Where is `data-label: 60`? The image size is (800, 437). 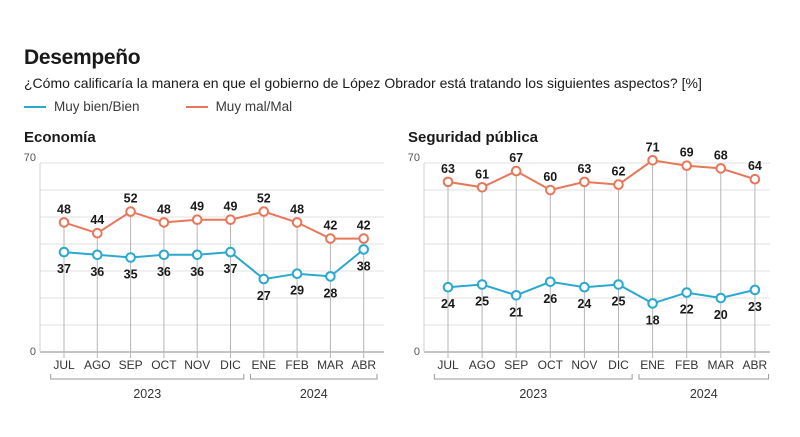 data-label: 60 is located at coordinates (550, 177).